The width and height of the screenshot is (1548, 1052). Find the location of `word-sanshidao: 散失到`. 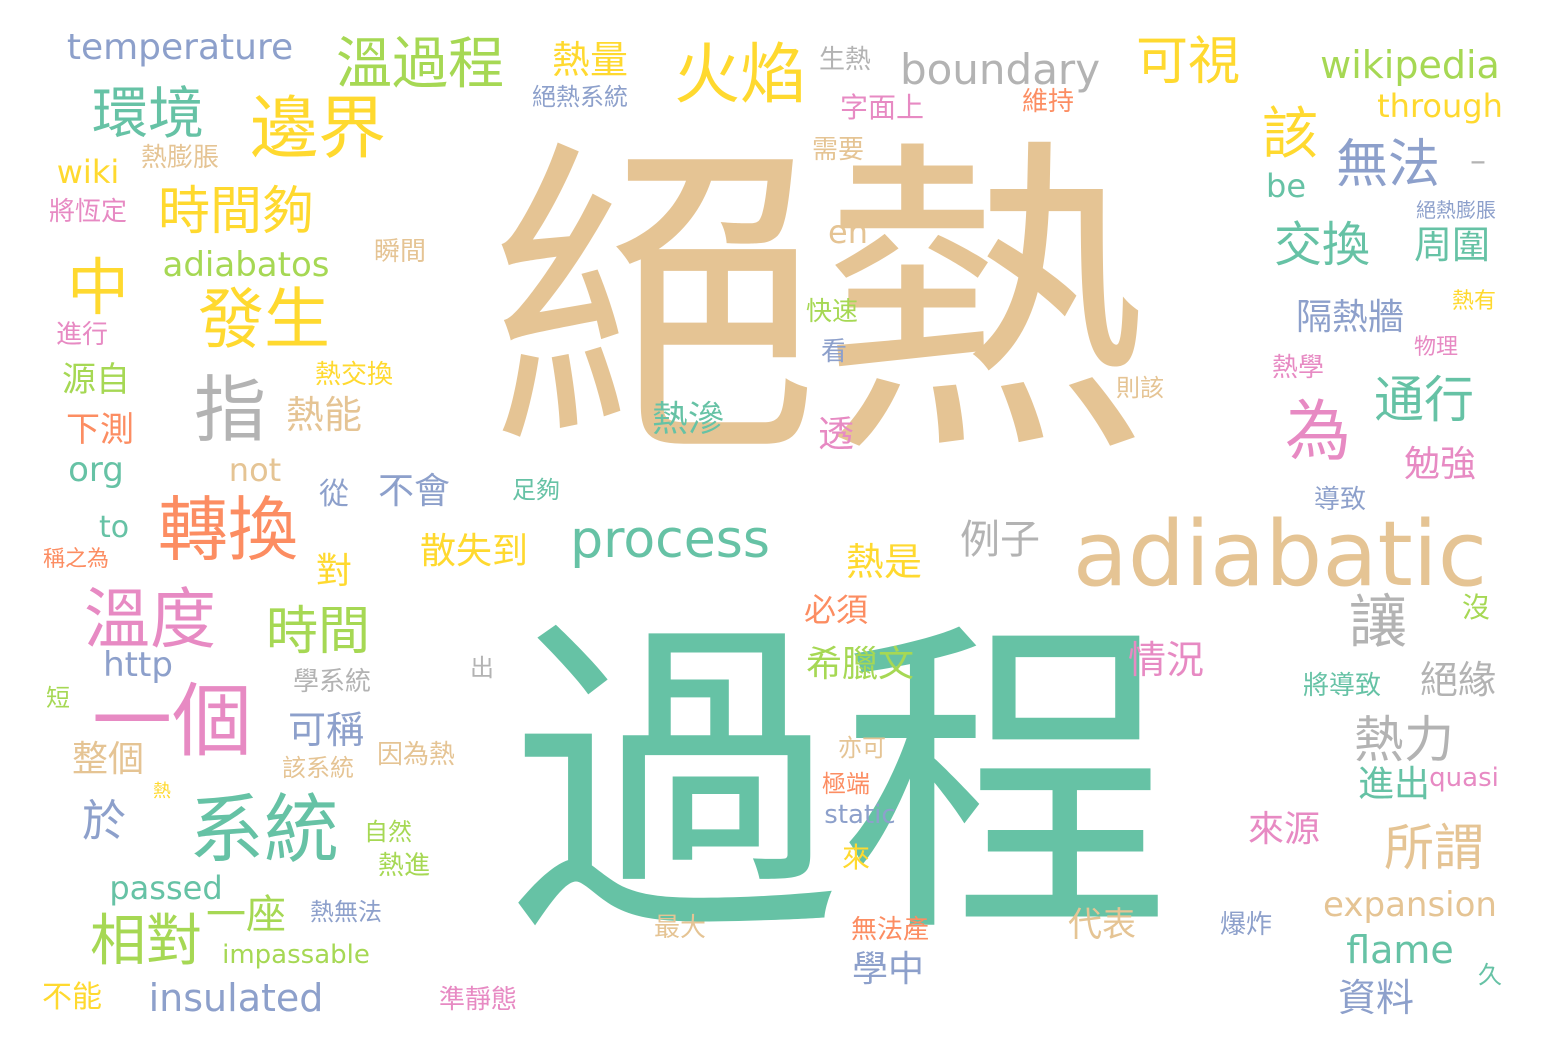

word-sanshidao: 散失到 is located at coordinates (474, 551).